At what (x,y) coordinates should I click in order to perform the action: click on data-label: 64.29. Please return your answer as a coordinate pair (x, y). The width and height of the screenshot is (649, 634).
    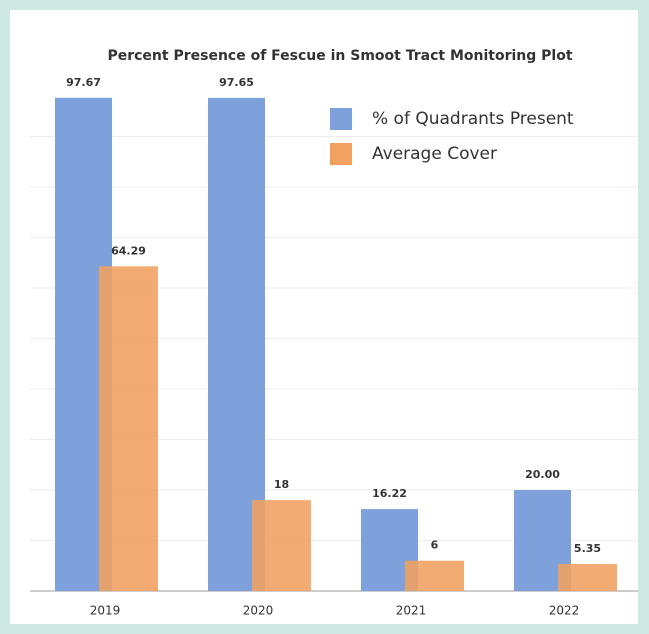
    Looking at the image, I should click on (128, 250).